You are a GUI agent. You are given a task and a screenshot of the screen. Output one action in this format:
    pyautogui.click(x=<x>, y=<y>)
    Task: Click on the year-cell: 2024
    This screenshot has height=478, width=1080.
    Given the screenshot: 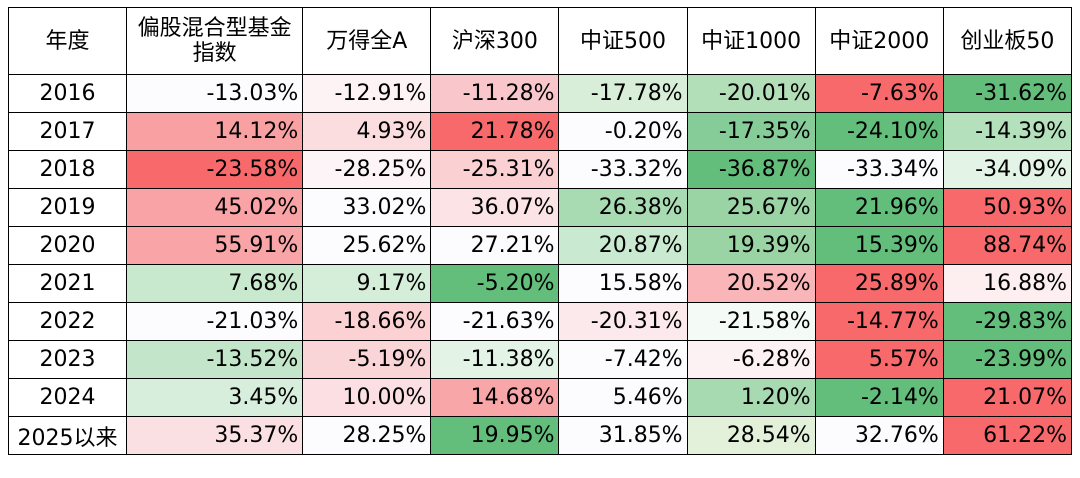 What is the action you would take?
    pyautogui.click(x=67, y=397)
    